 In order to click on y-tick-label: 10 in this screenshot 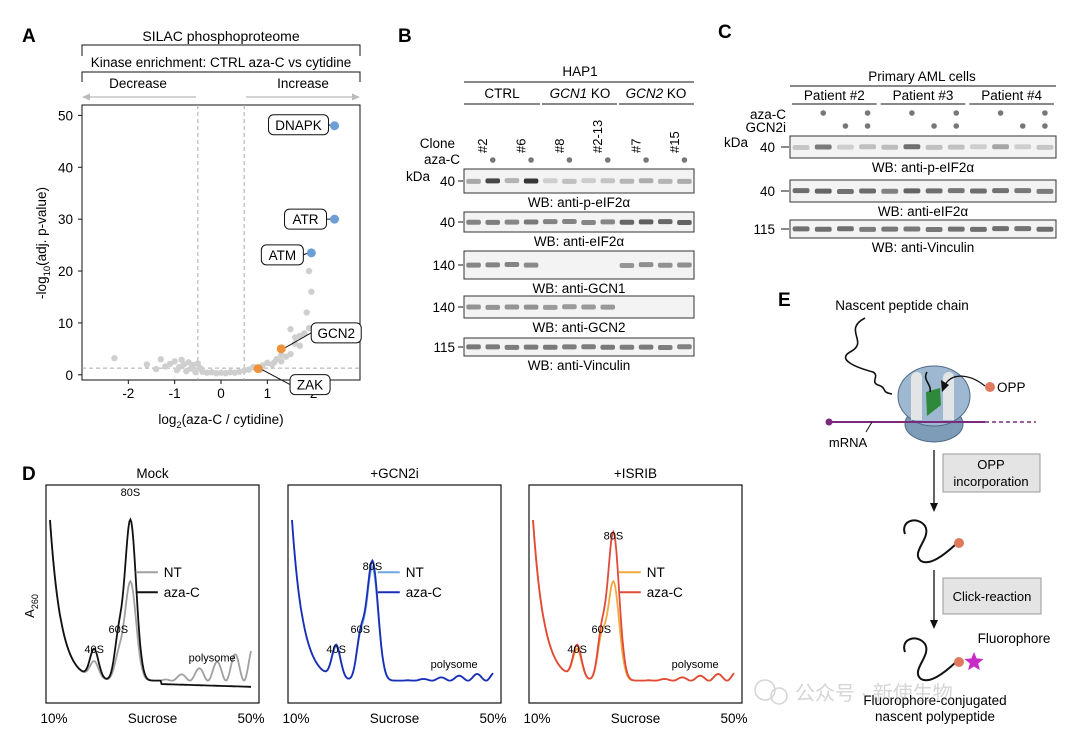, I will do `click(65, 323)`.